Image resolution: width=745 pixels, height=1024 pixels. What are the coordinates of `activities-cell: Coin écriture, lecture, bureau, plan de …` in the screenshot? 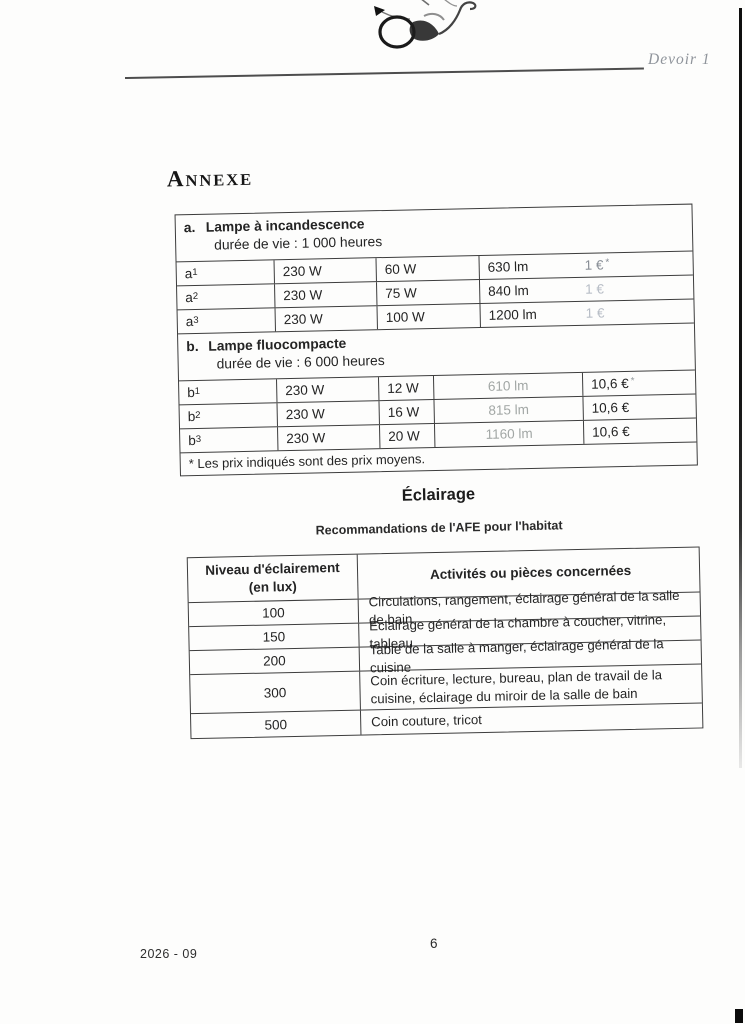 It's located at (516, 687).